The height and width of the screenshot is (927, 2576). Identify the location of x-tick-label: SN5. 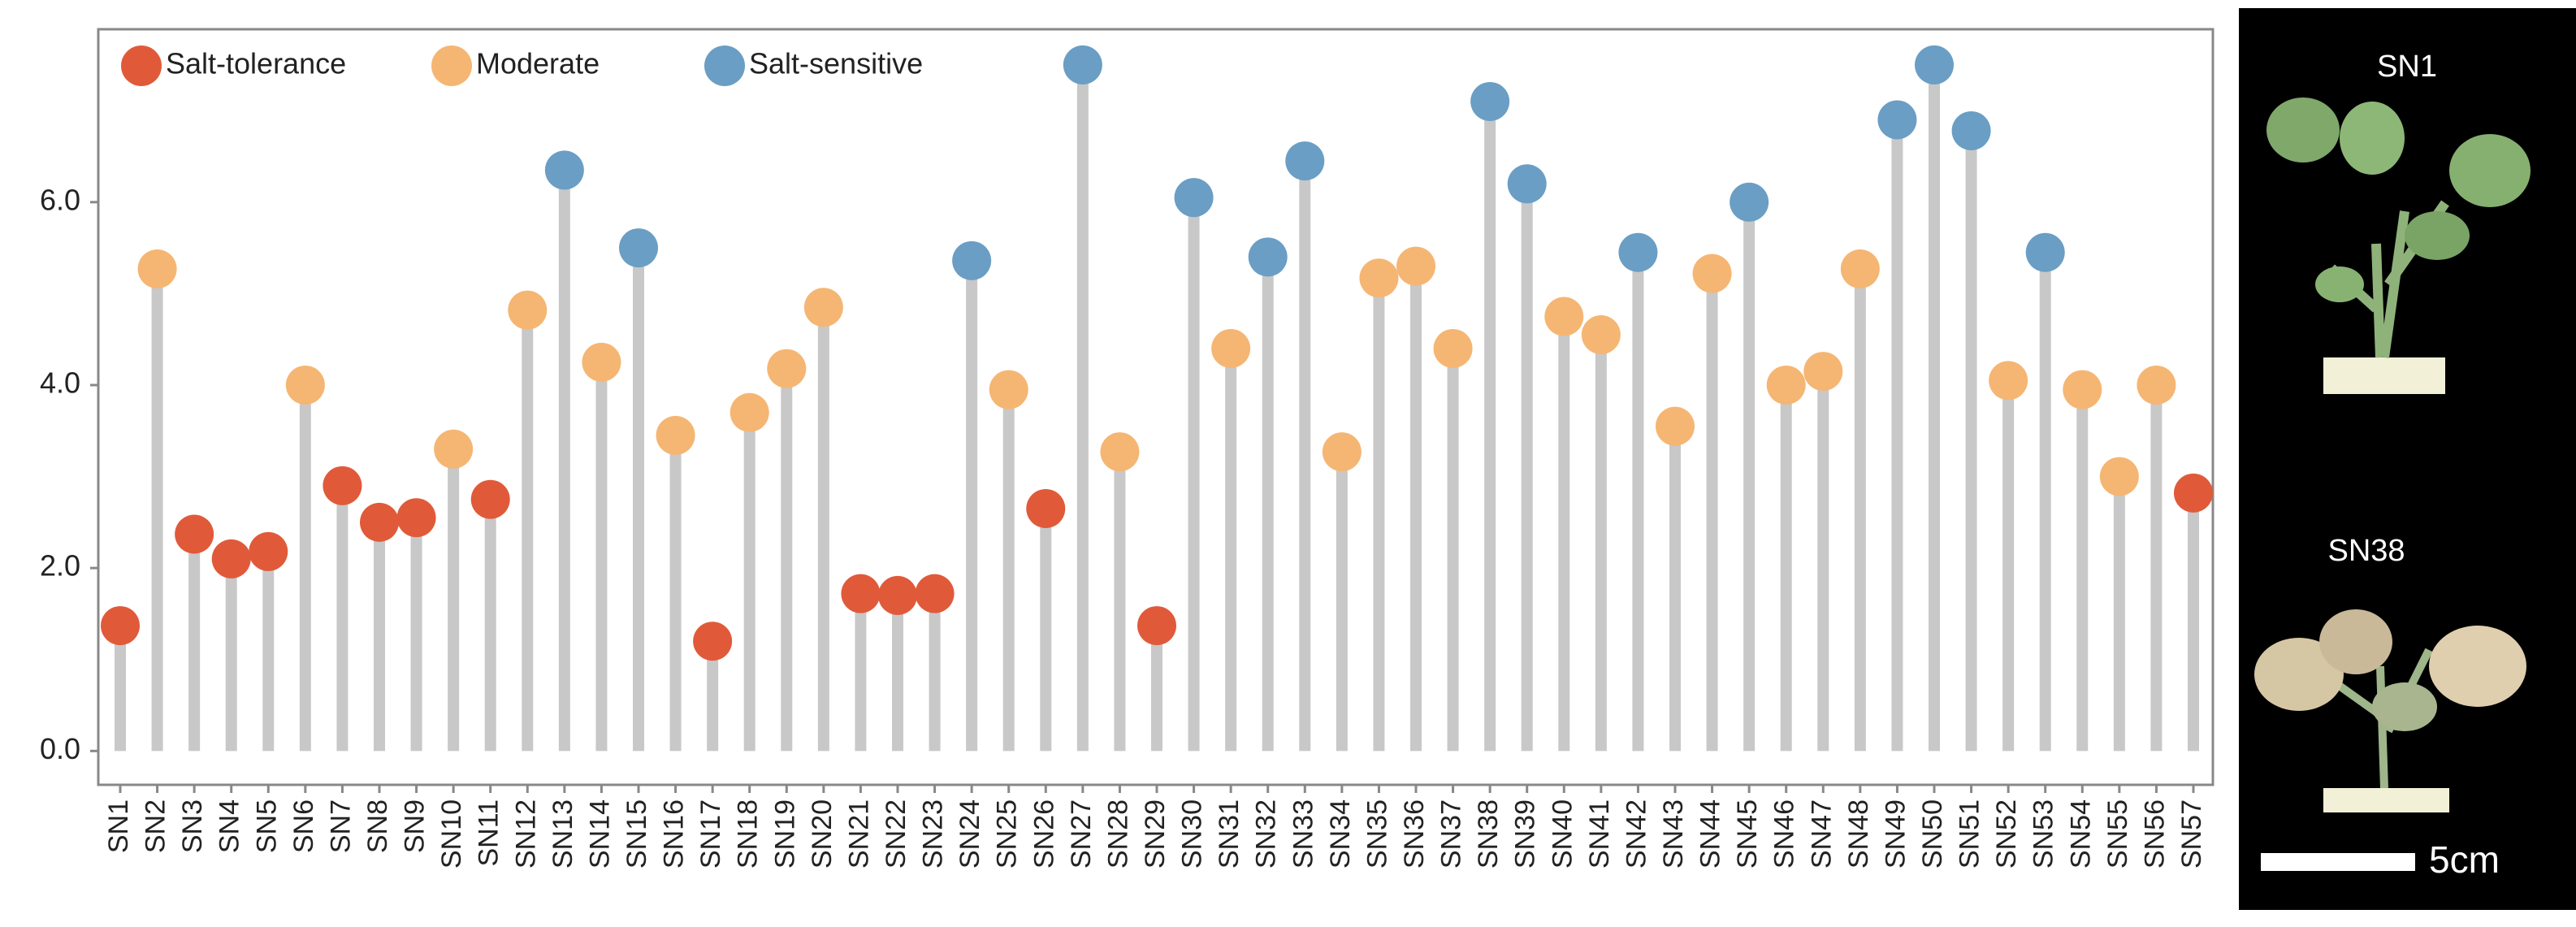
(266, 826).